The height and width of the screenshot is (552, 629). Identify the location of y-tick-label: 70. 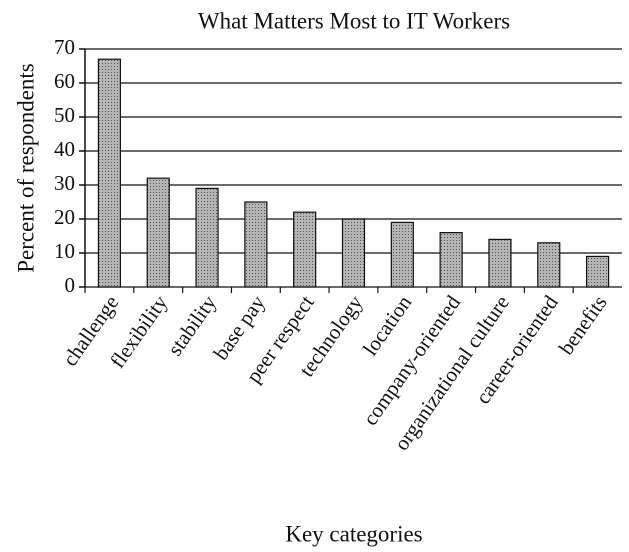
(64, 47).